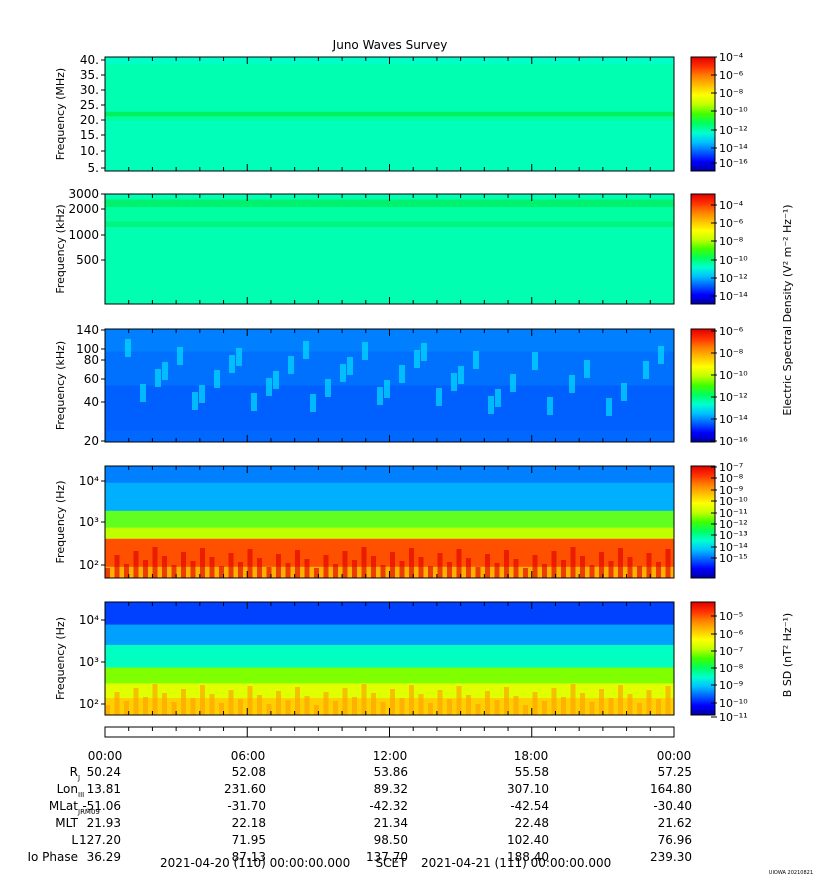  What do you see at coordinates (249, 772) in the screenshot?
I see `ephemeris-value: 52.08` at bounding box center [249, 772].